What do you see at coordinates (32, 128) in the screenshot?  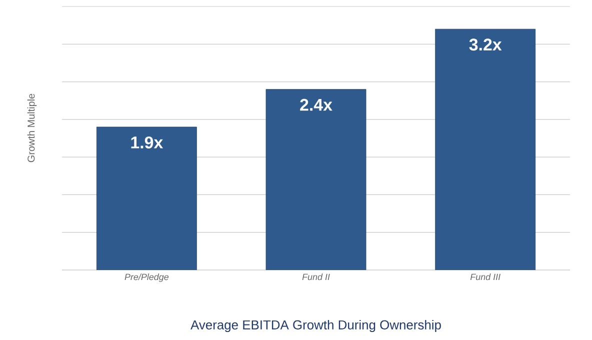 I see `y-axis-title: Growth Multiple` at bounding box center [32, 128].